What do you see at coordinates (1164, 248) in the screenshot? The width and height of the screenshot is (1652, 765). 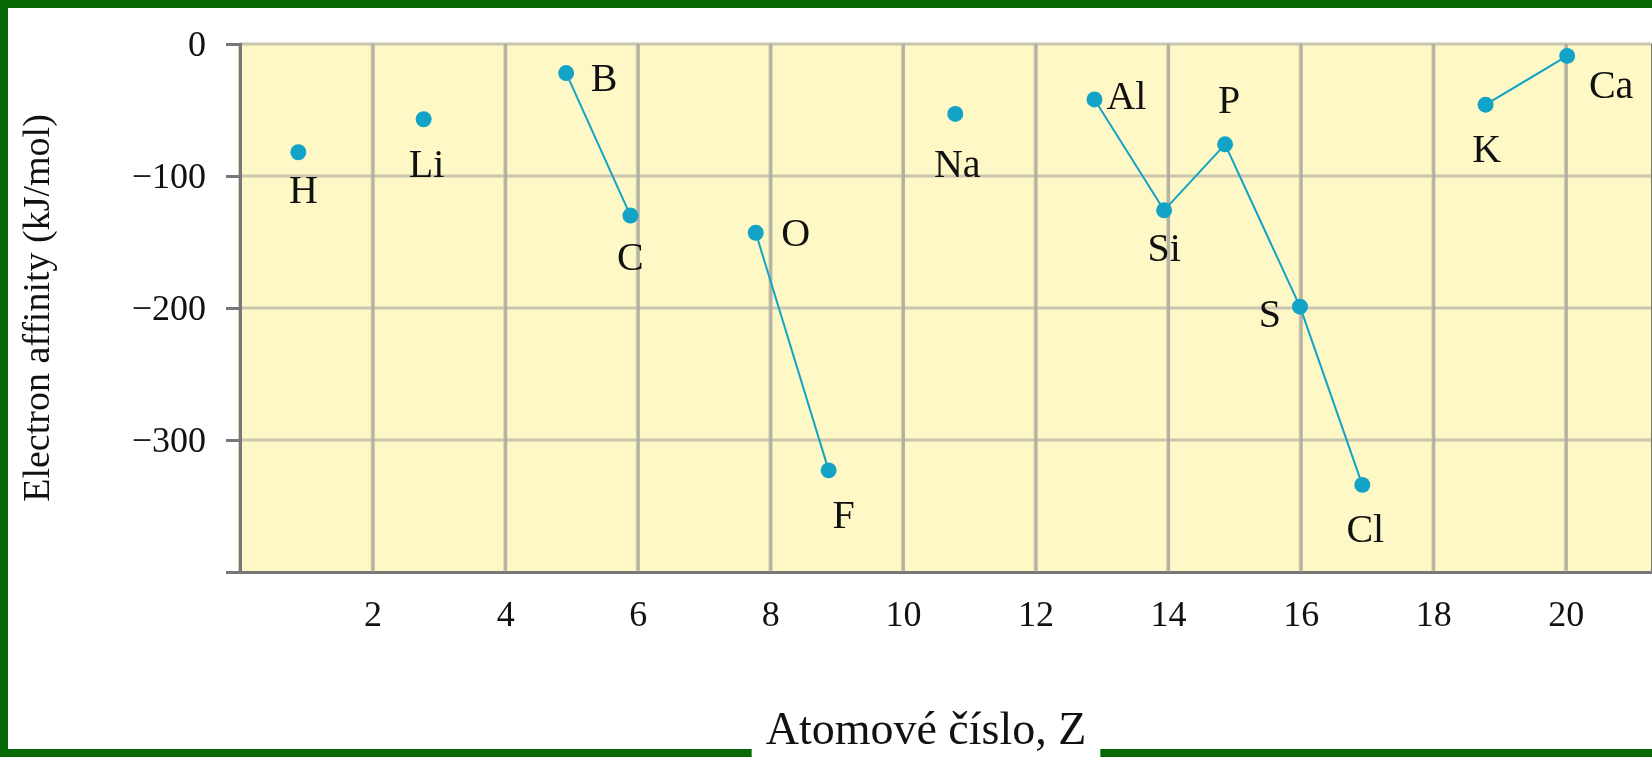 I see `annotation: Si` at bounding box center [1164, 248].